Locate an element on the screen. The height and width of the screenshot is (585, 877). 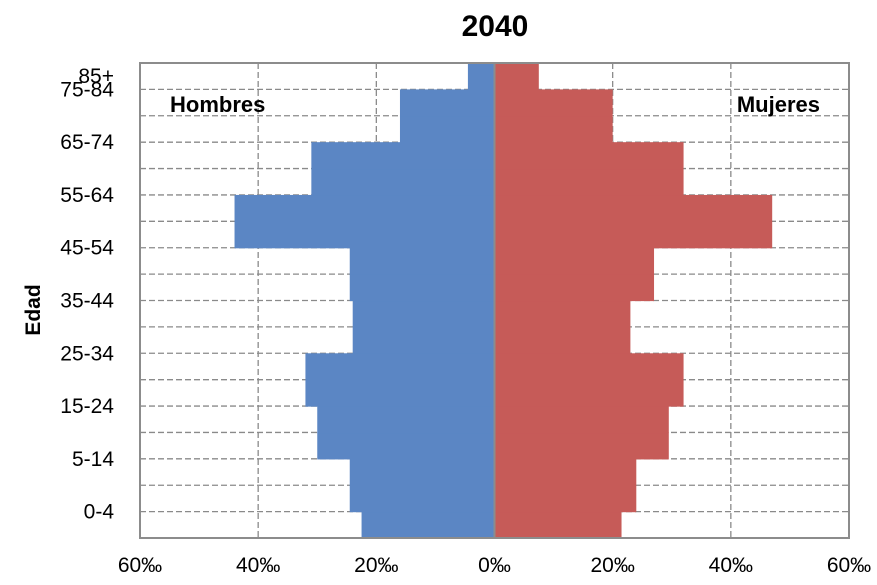
y-tick-label: 75-84 is located at coordinates (87, 89).